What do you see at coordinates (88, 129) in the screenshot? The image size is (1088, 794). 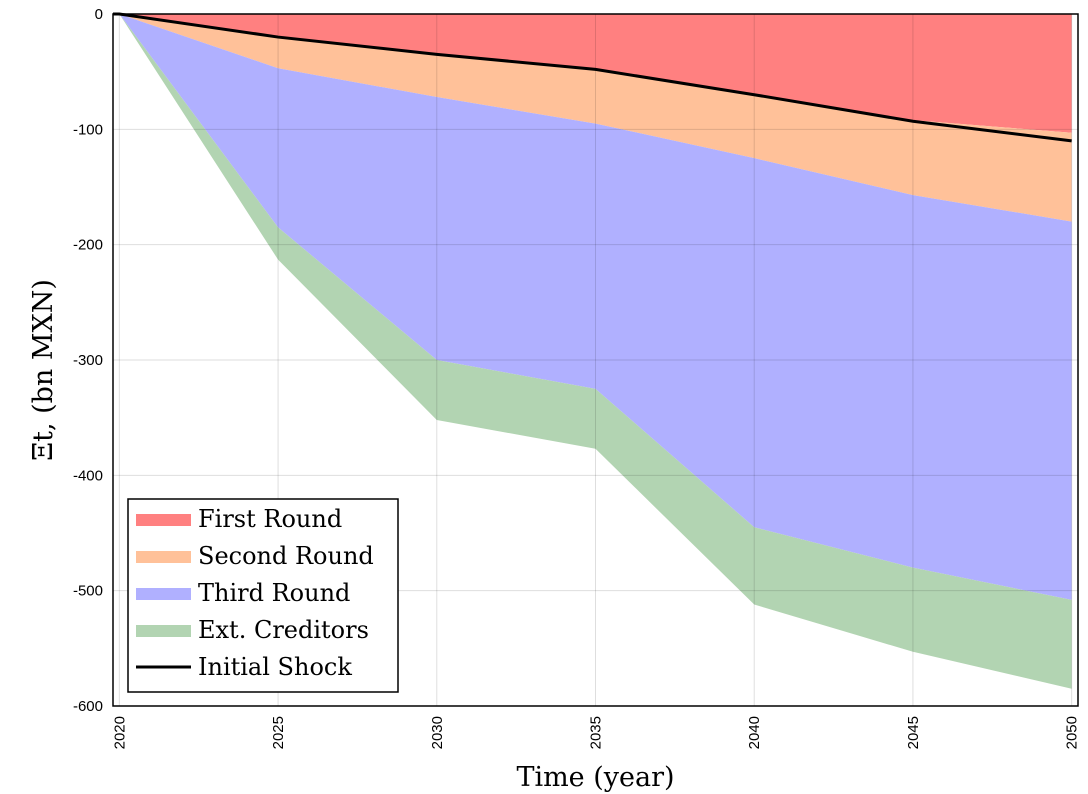 I see `y-tick-label: -100` at bounding box center [88, 129].